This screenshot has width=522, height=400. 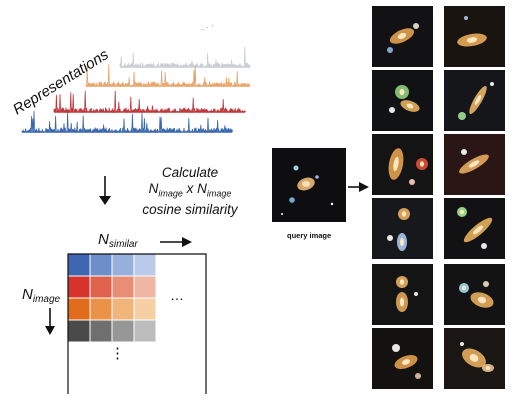 What do you see at coordinates (219, 193) in the screenshot?
I see `calculate-n-image-b-sub: image` at bounding box center [219, 193].